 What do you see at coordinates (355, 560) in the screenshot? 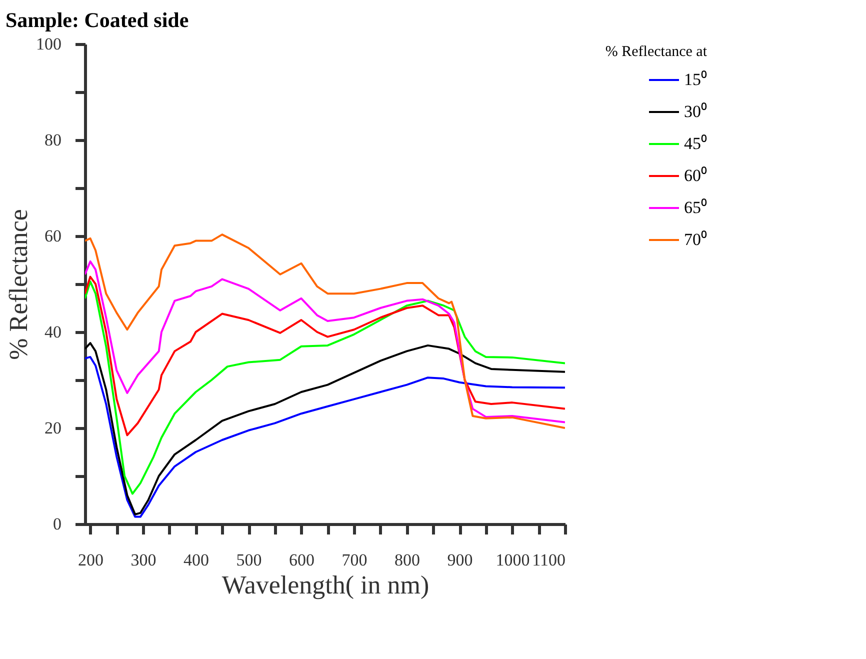
I see `x-tick-label: 700` at bounding box center [355, 560].